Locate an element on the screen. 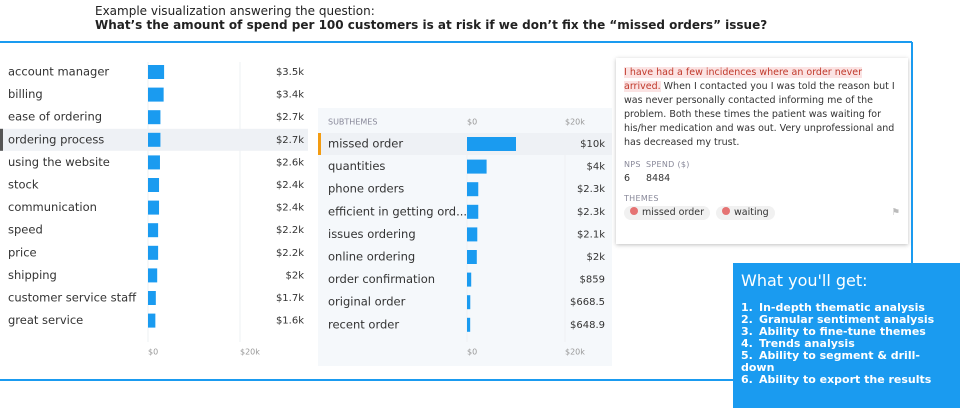  themes-label: THEMES is located at coordinates (641, 198).